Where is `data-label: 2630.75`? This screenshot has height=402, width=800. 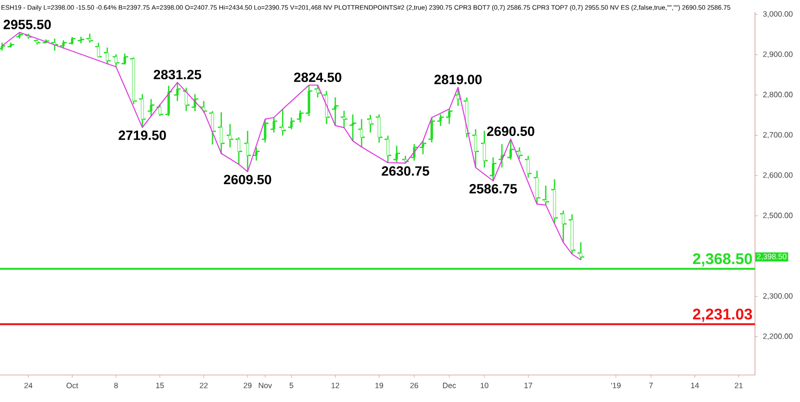
data-label: 2630.75 is located at coordinates (406, 171).